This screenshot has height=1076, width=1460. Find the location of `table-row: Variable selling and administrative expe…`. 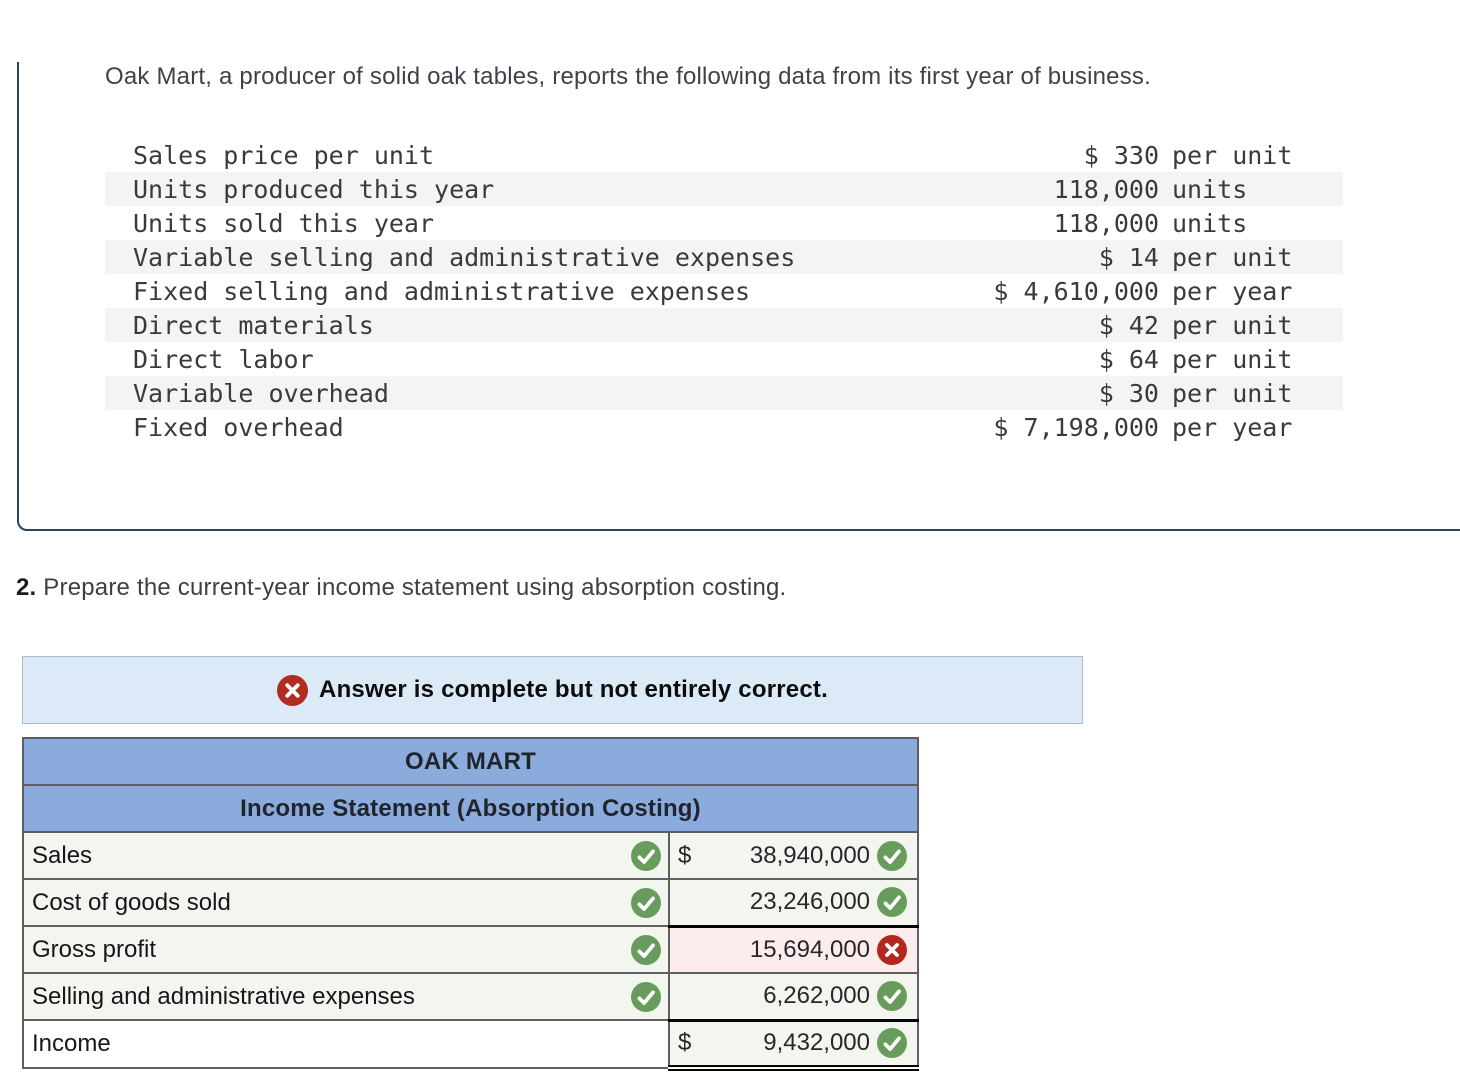

table-row: Variable selling and administrative expe… is located at coordinates (724, 257).